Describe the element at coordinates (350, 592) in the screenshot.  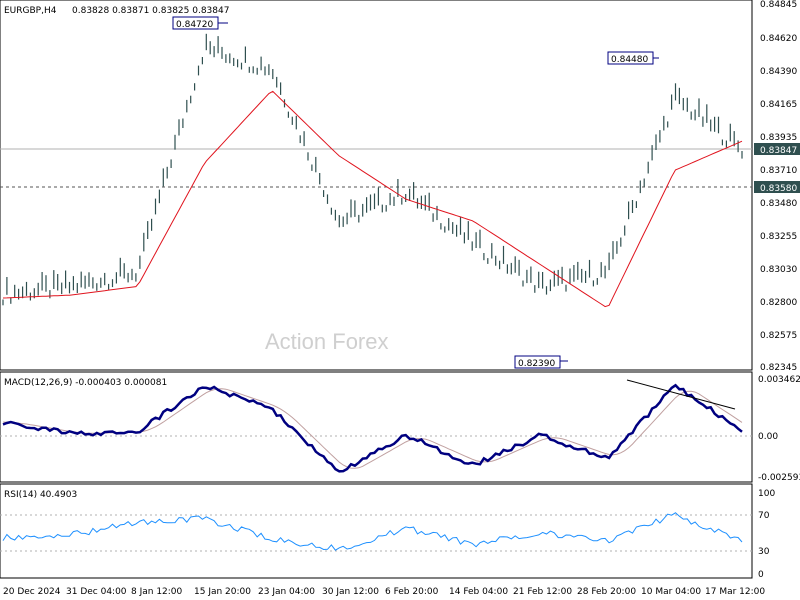
I see `time-label-5: 30 Jan 12:00` at that location.